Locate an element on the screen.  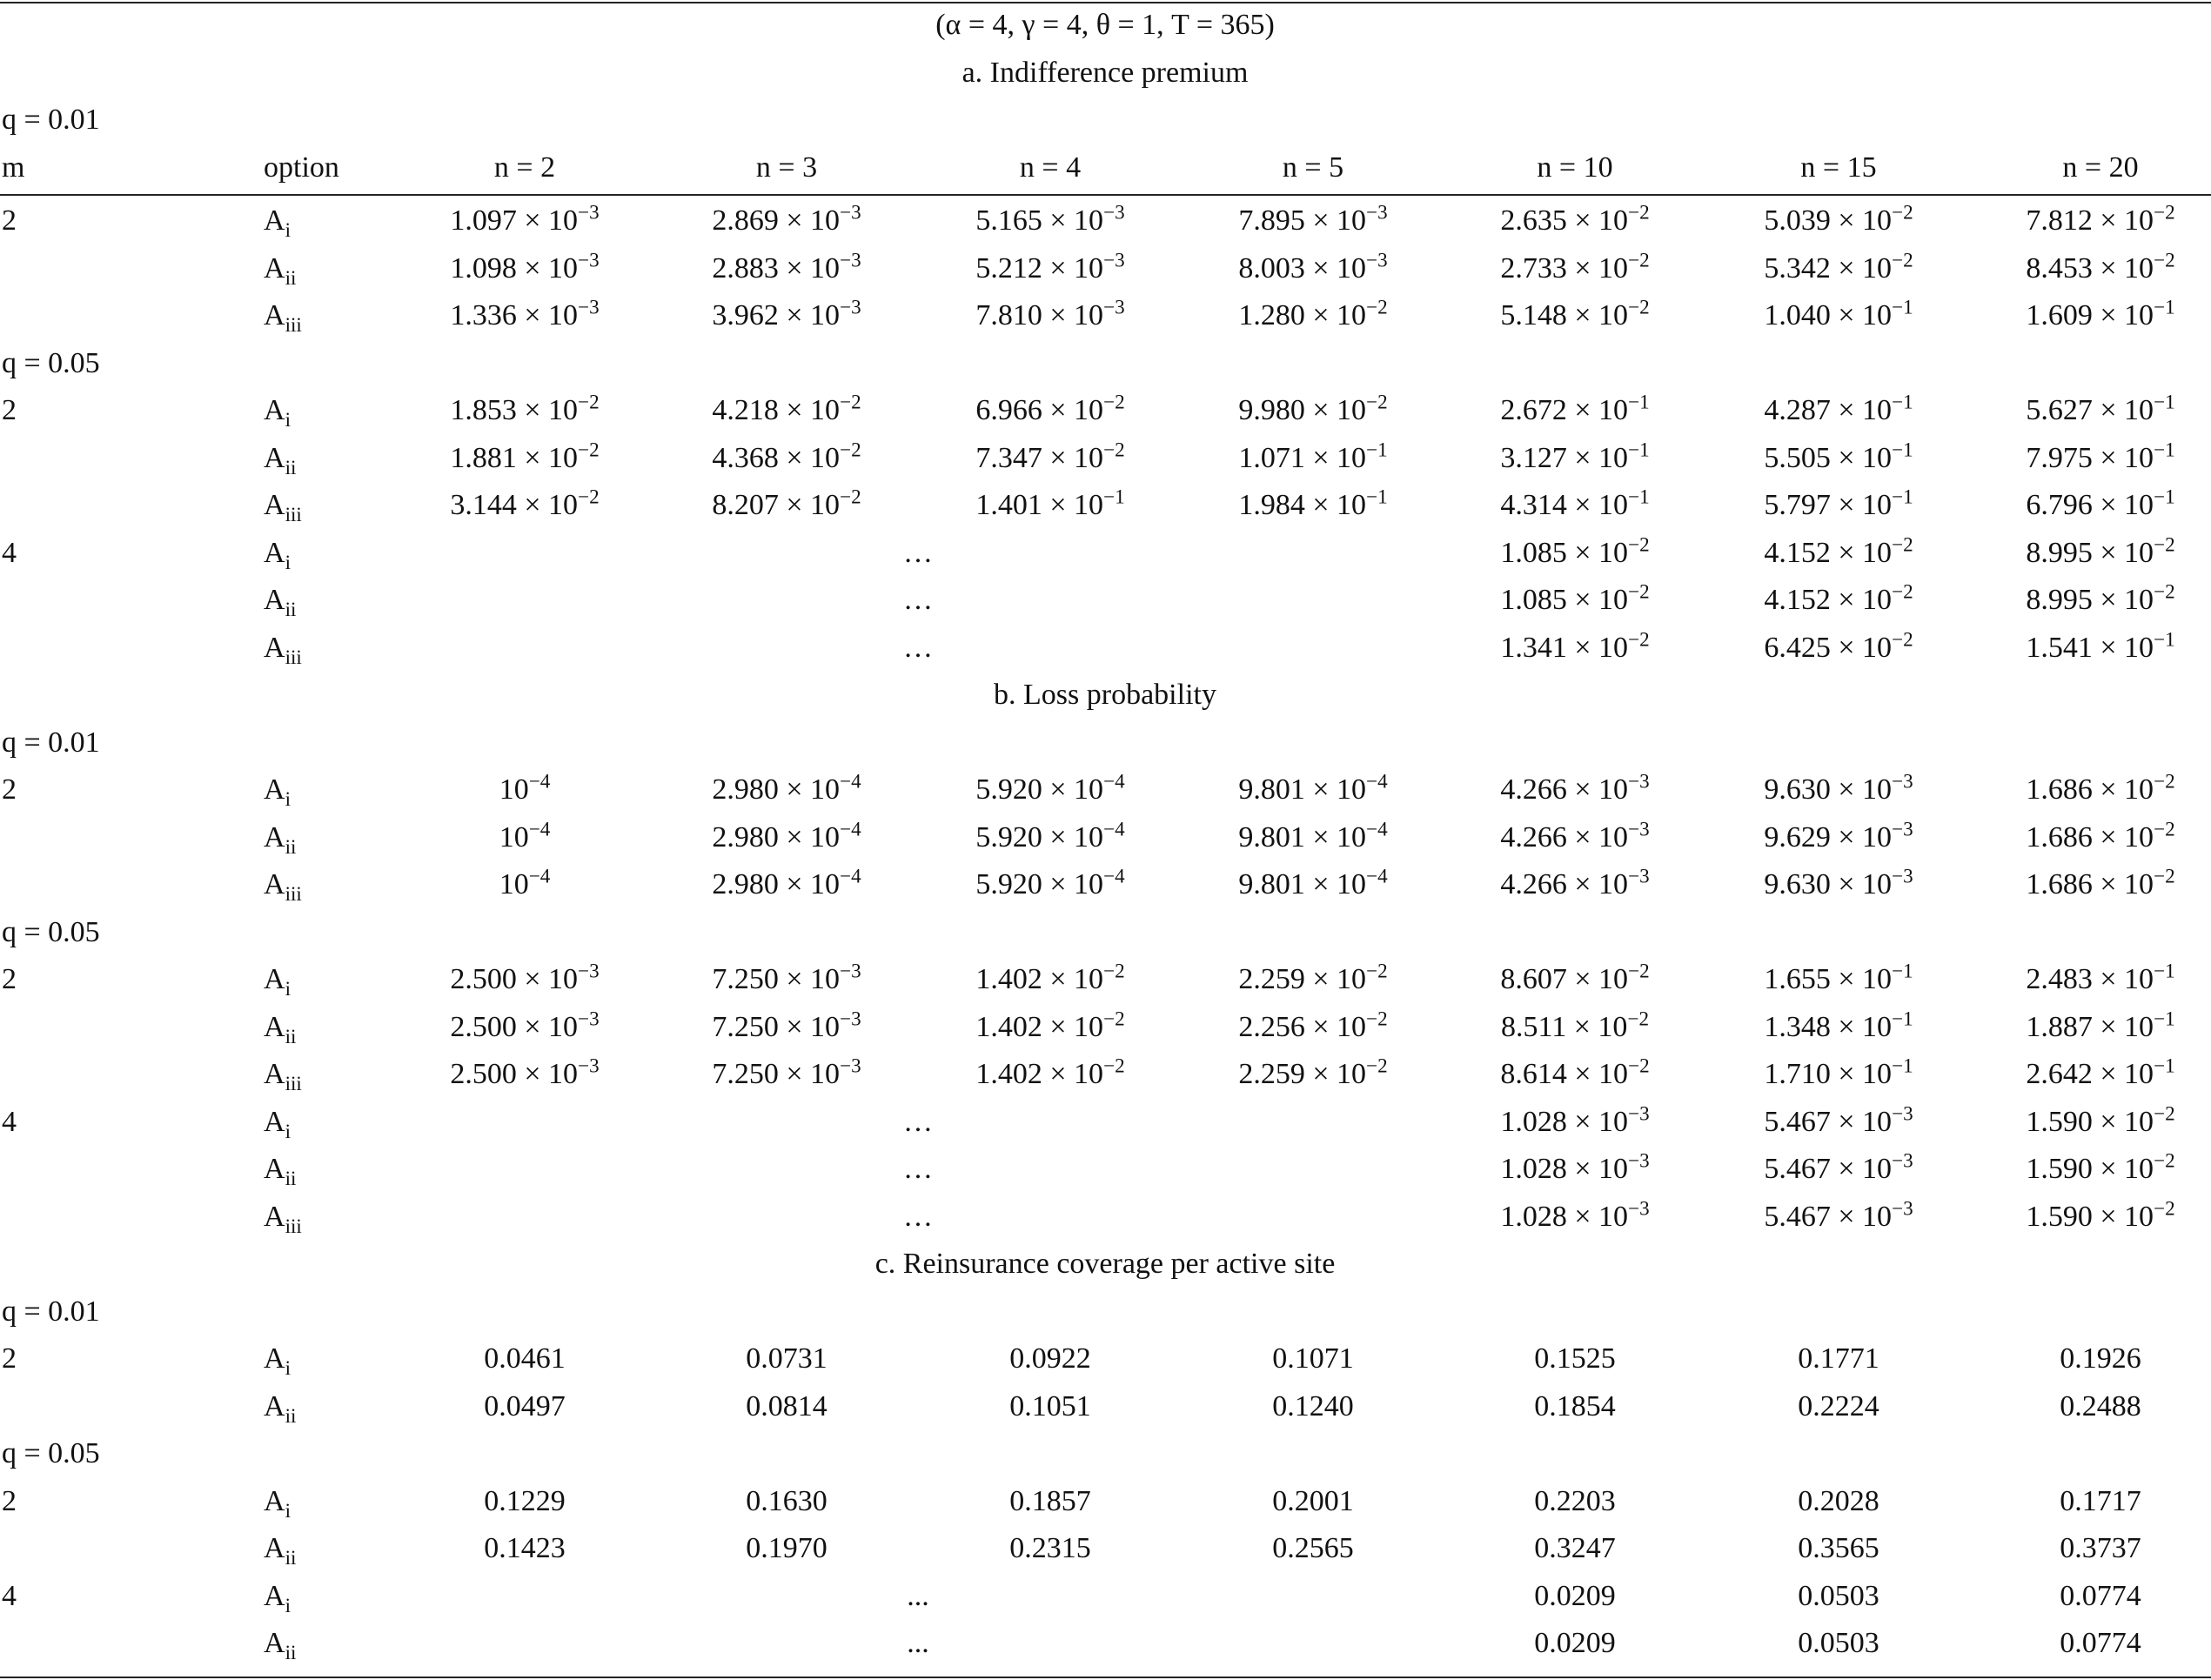
cell: 0.1857 is located at coordinates (1050, 1500).